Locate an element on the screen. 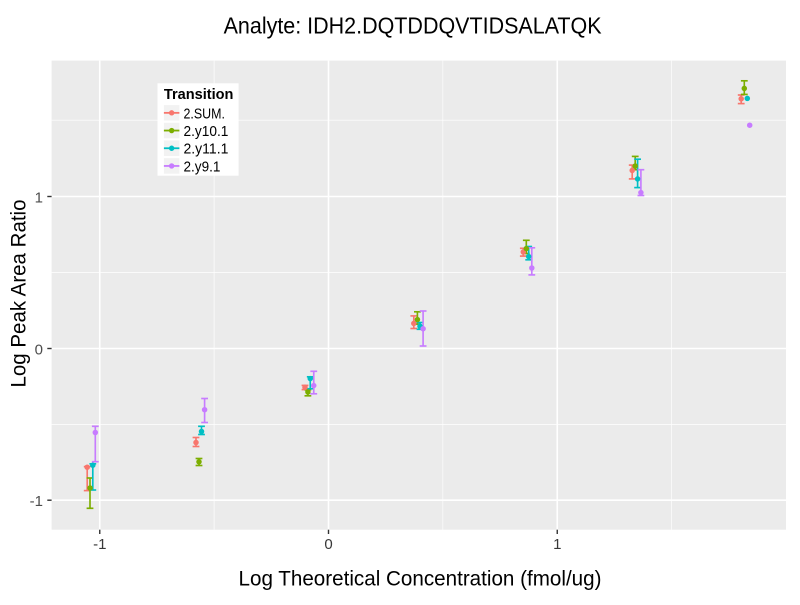  svg-text: Transition is located at coordinates (199, 94).